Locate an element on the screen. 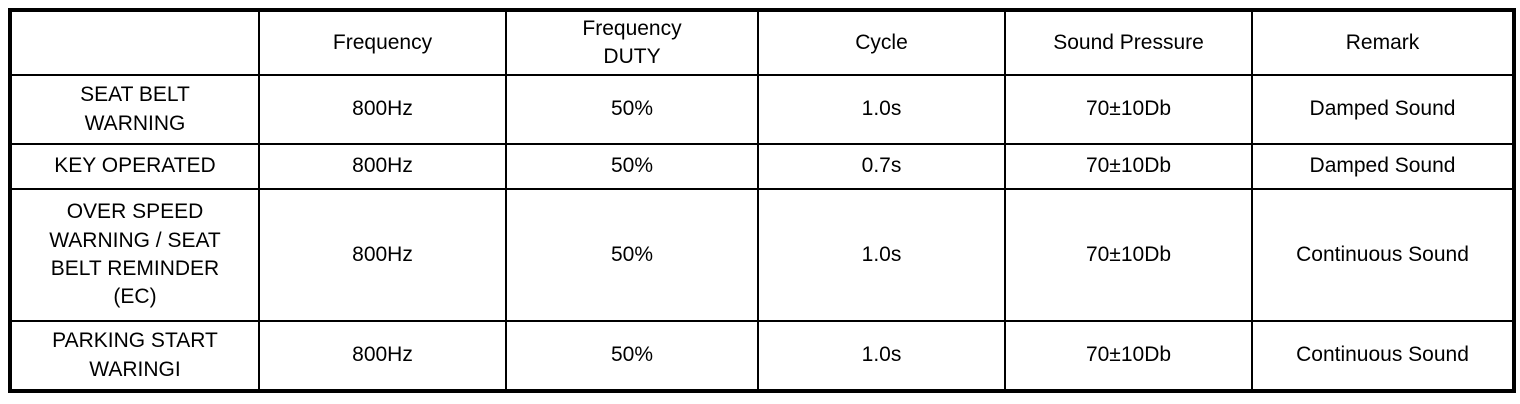  row-label: KEY OPERATED is located at coordinates (134, 166).